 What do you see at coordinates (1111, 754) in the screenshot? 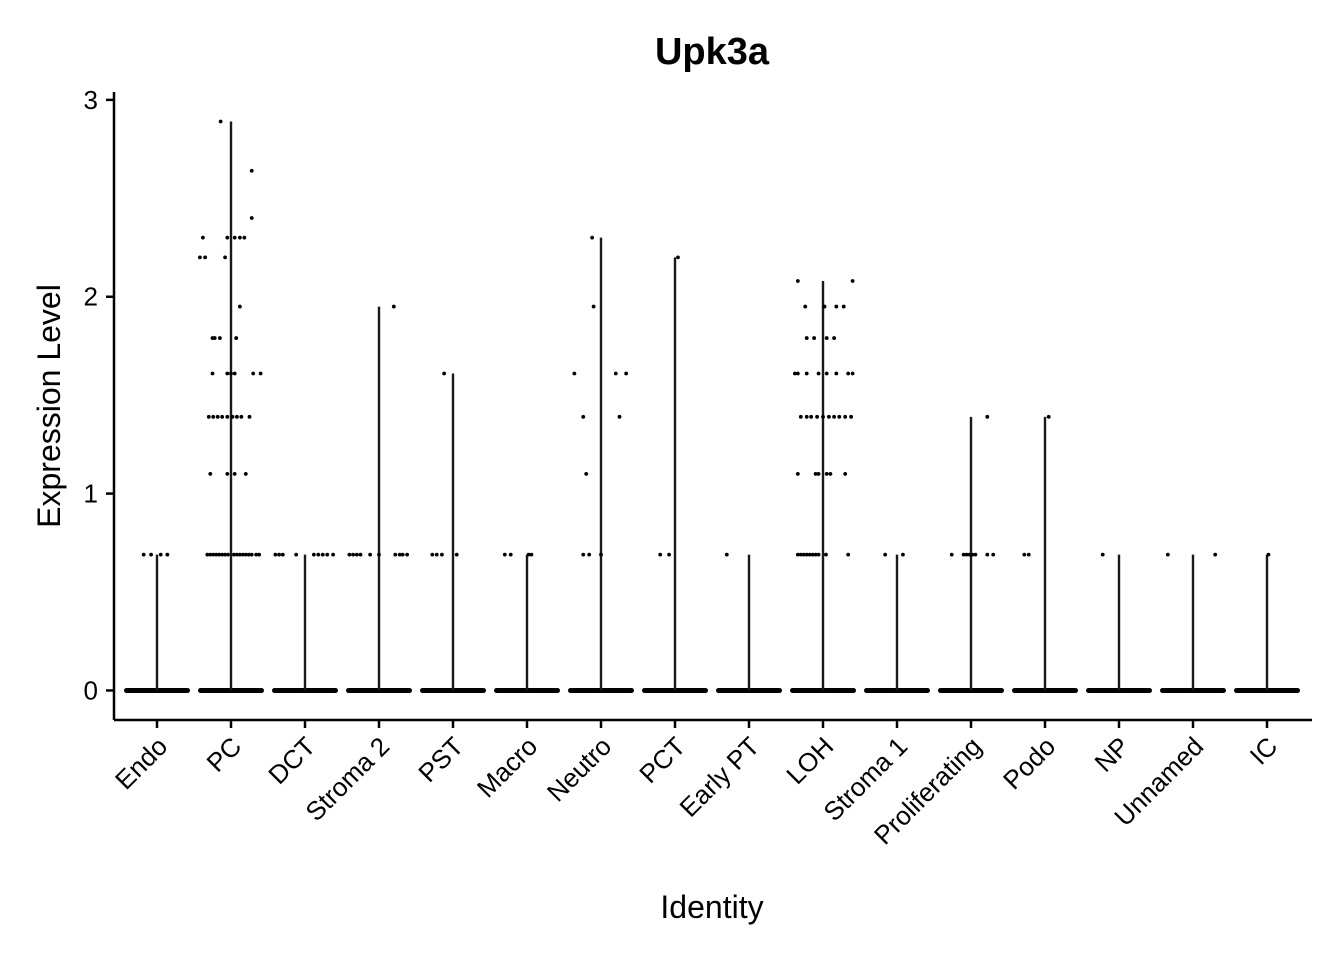
I see `x-tick-label: NP` at bounding box center [1111, 754].